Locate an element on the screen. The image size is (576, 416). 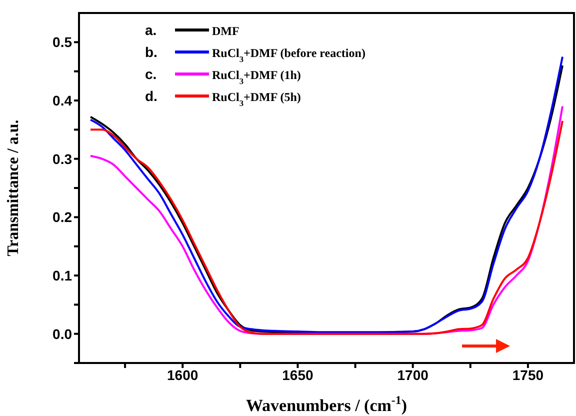
y-tick-label: 0.3 is located at coordinates (62, 158).